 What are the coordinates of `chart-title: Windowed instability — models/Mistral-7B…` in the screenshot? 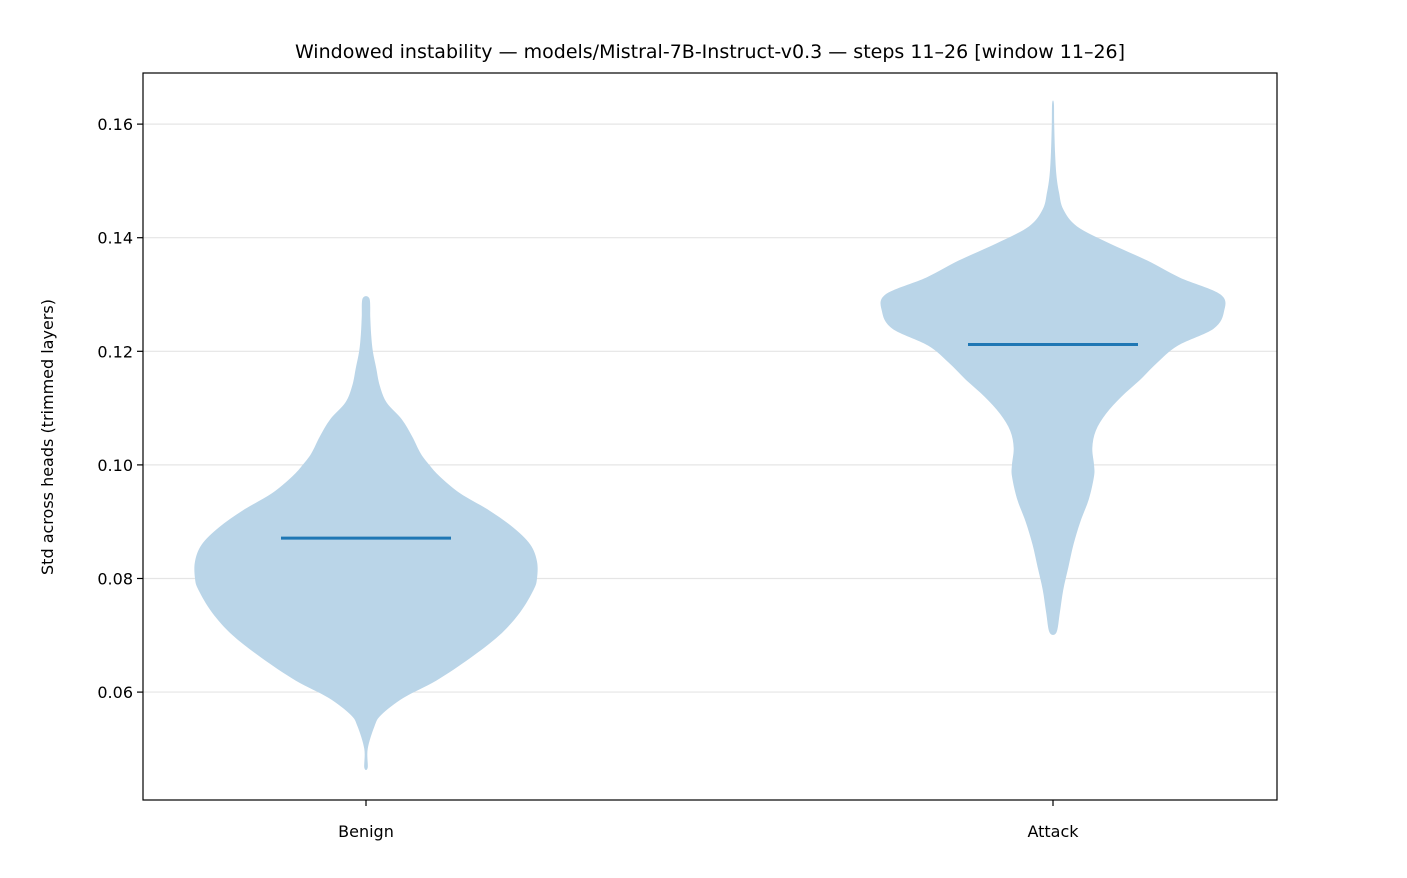 It's located at (710, 52).